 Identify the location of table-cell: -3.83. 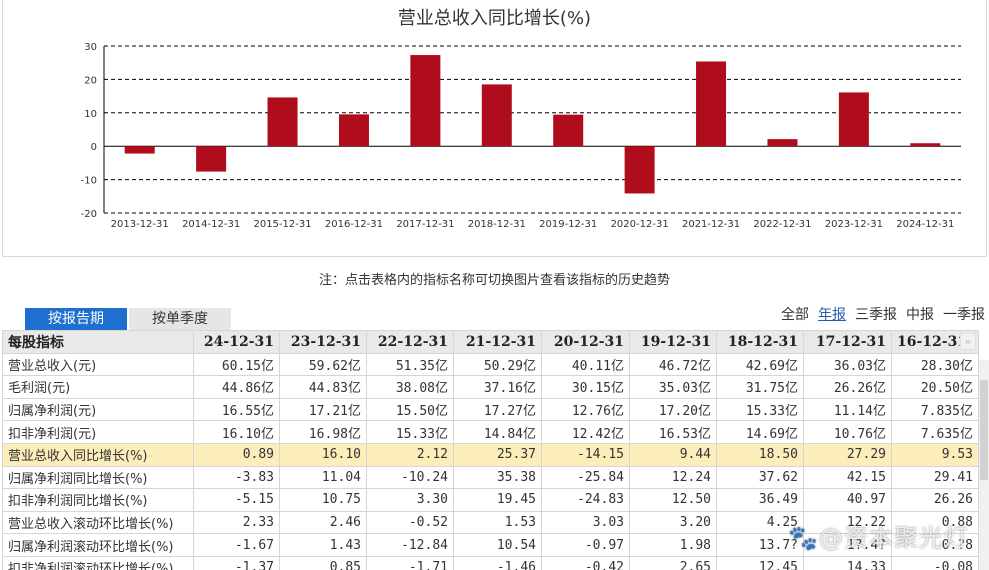
(236, 477).